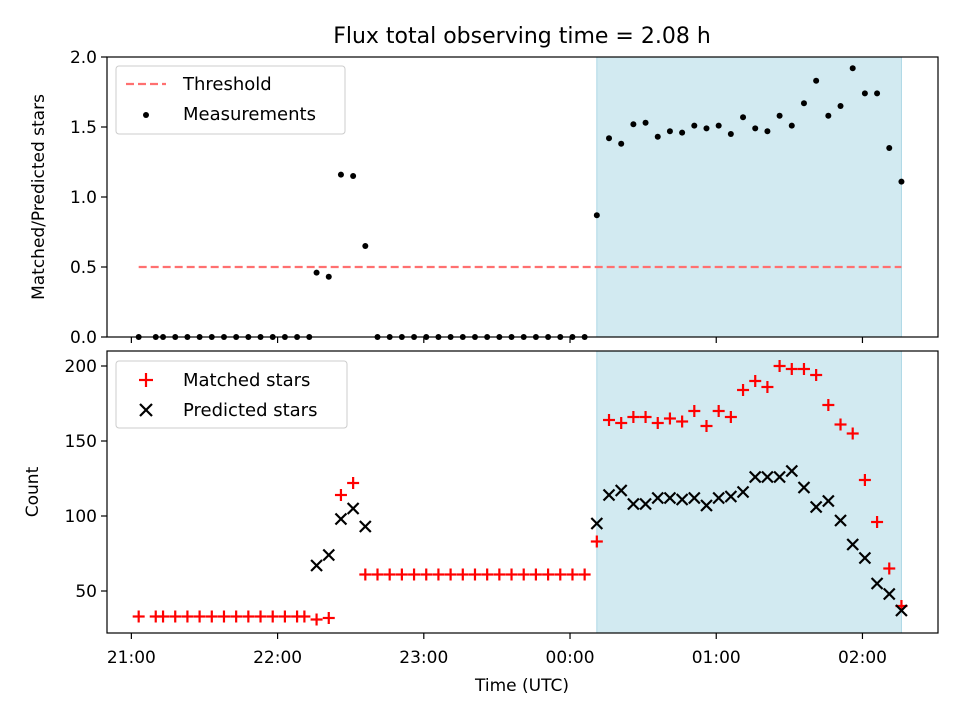 This screenshot has height=720, width=960. What do you see at coordinates (749, 197) in the screenshot?
I see `top-observing-window-shade` at bounding box center [749, 197].